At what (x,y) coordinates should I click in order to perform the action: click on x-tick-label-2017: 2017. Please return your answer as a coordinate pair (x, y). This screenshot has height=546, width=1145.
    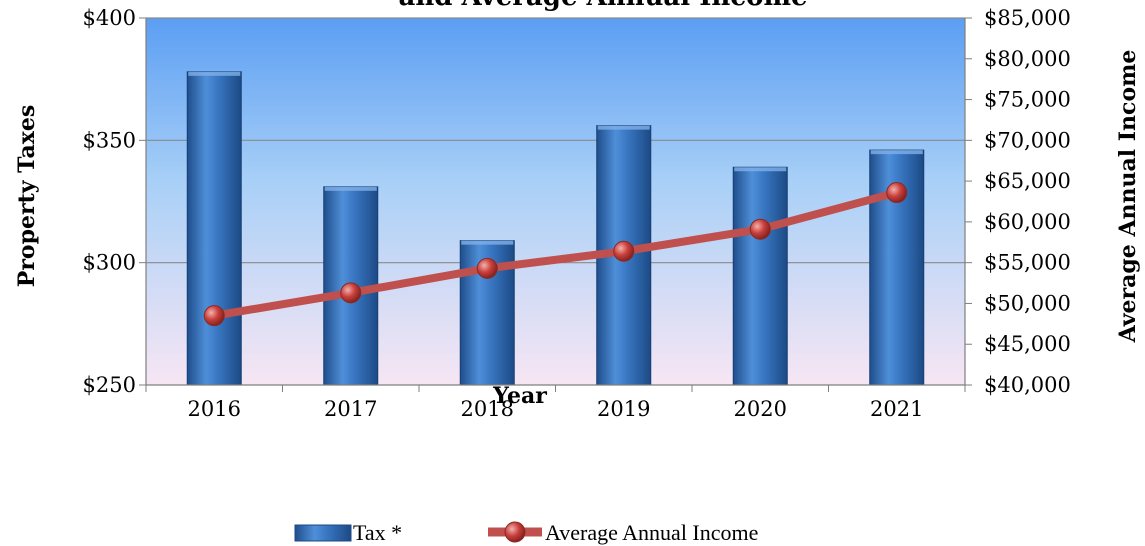
    Looking at the image, I should click on (350, 409).